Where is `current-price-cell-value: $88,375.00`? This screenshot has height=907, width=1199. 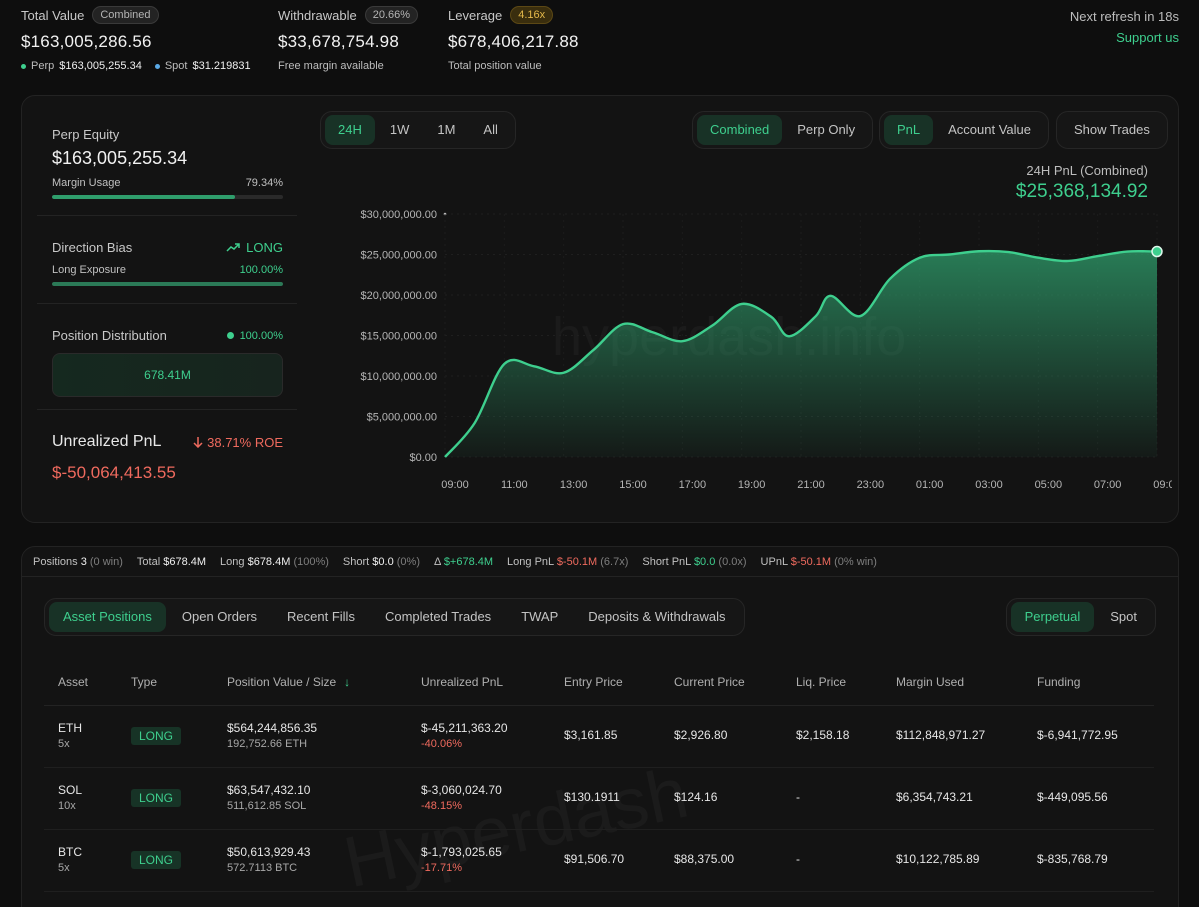
current-price-cell-value: $88,375.00 is located at coordinates (704, 859).